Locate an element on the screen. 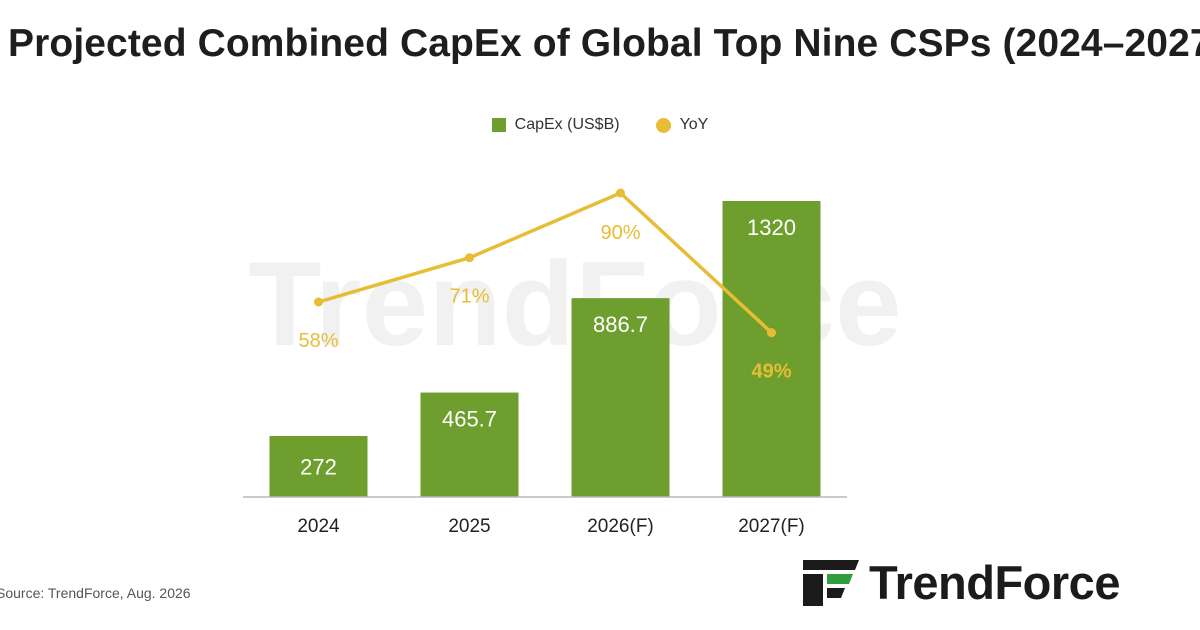 This screenshot has width=1200, height=630. bar-value-label: 1320 is located at coordinates (771, 227).